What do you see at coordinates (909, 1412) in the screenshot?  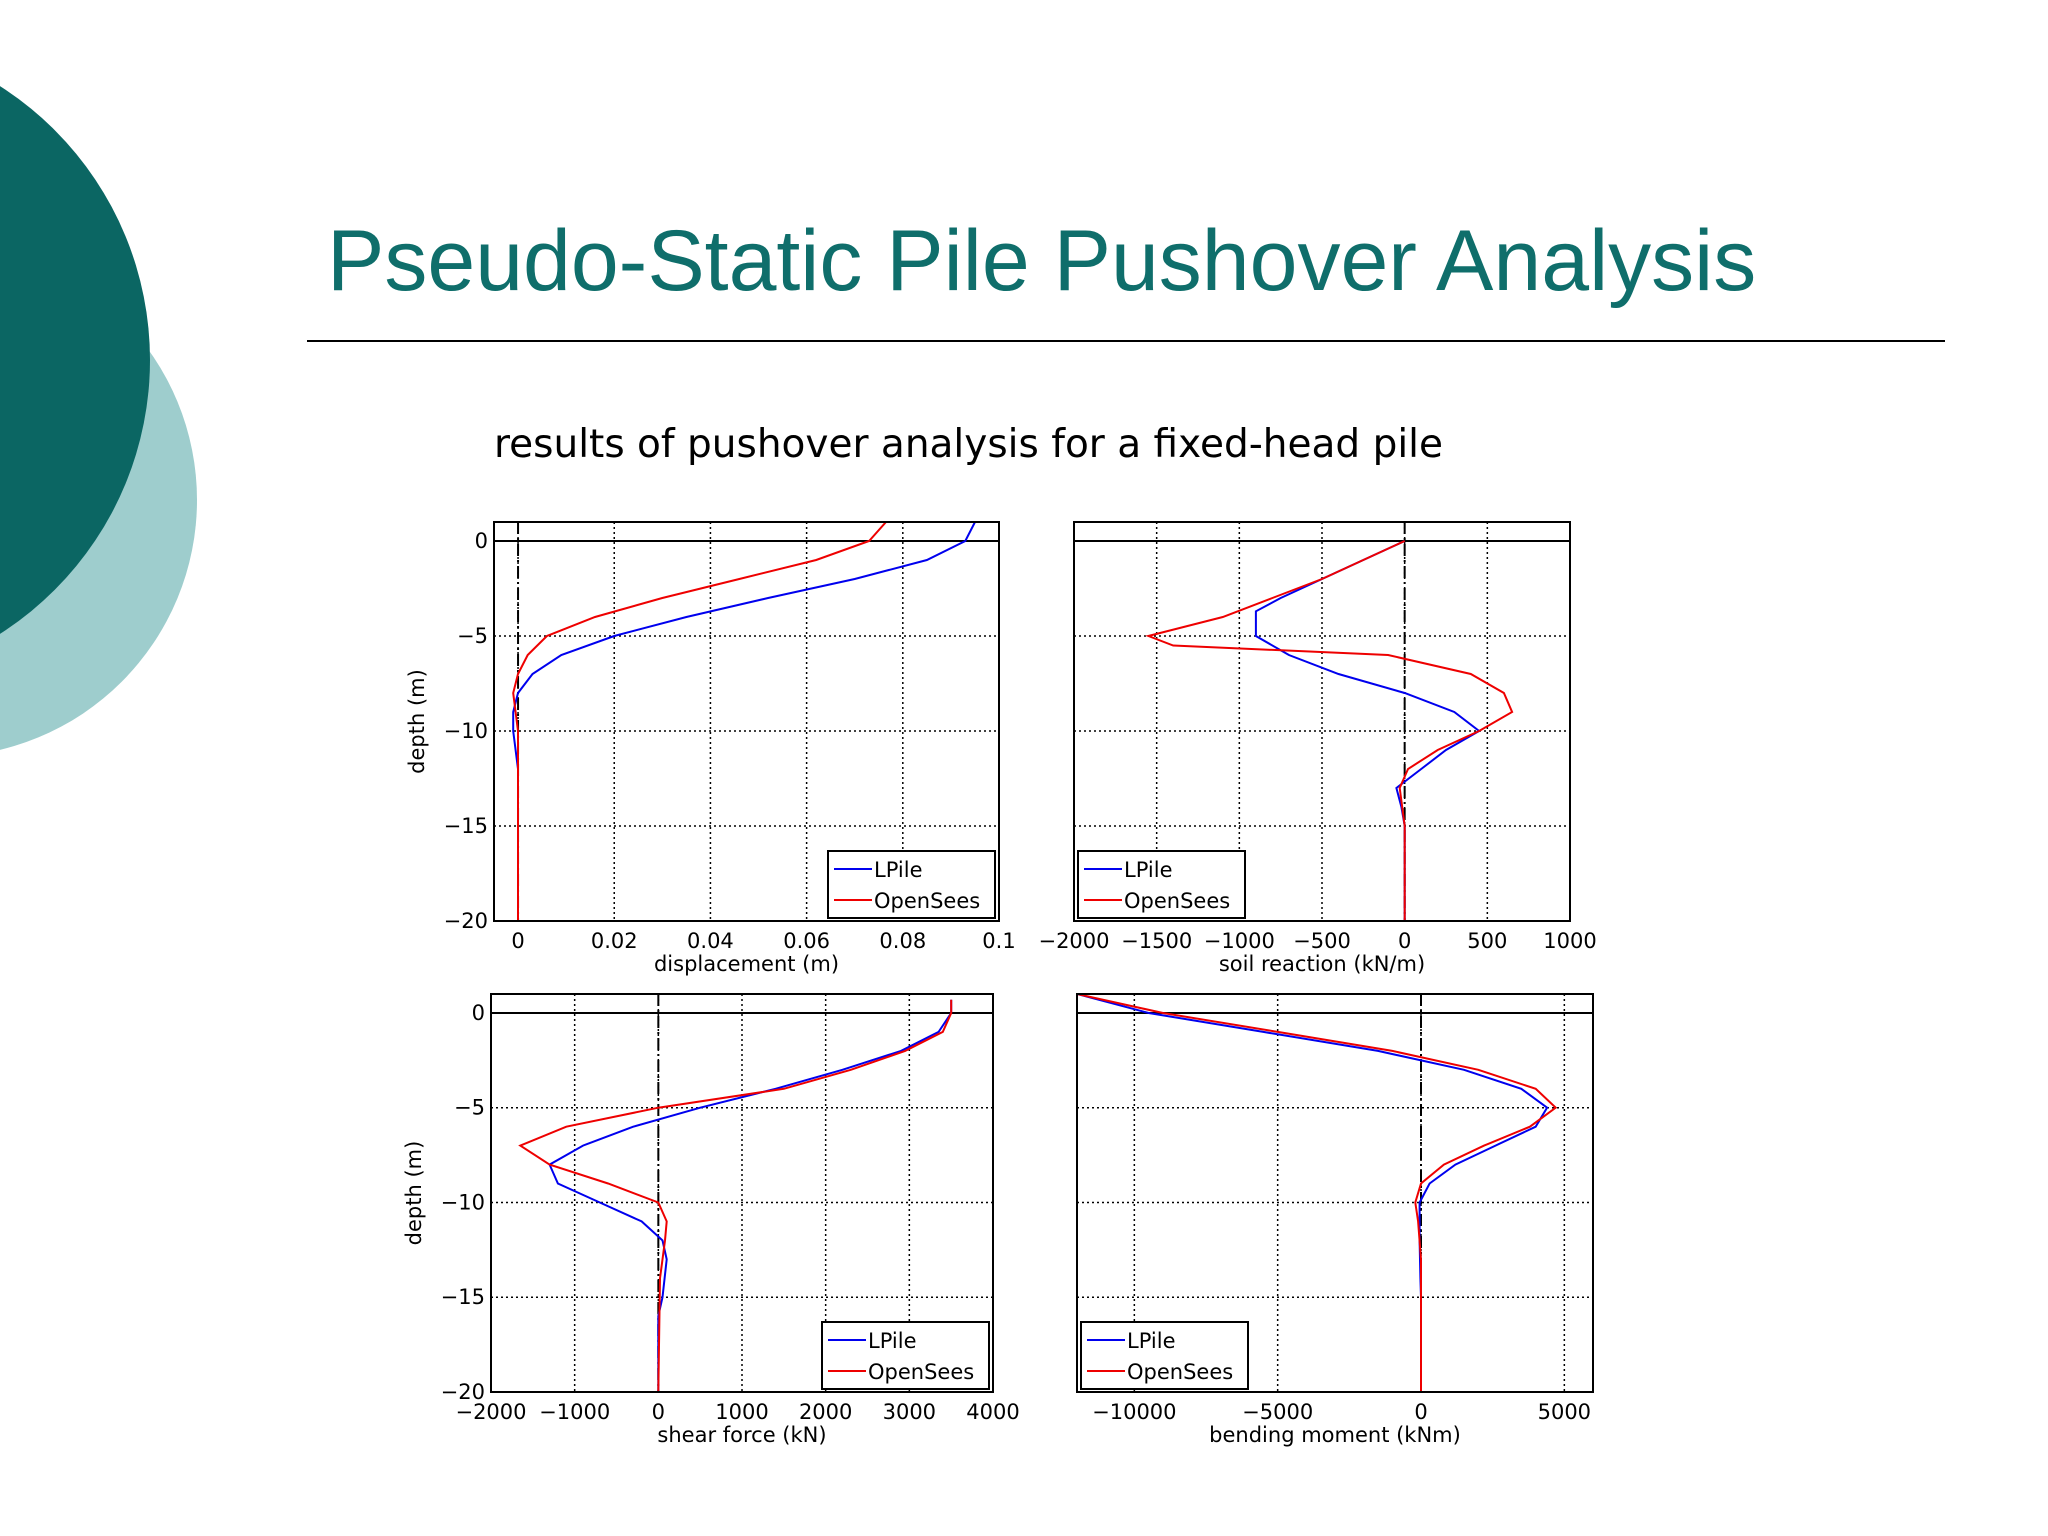 I see `x-tick-label: 3000` at bounding box center [909, 1412].